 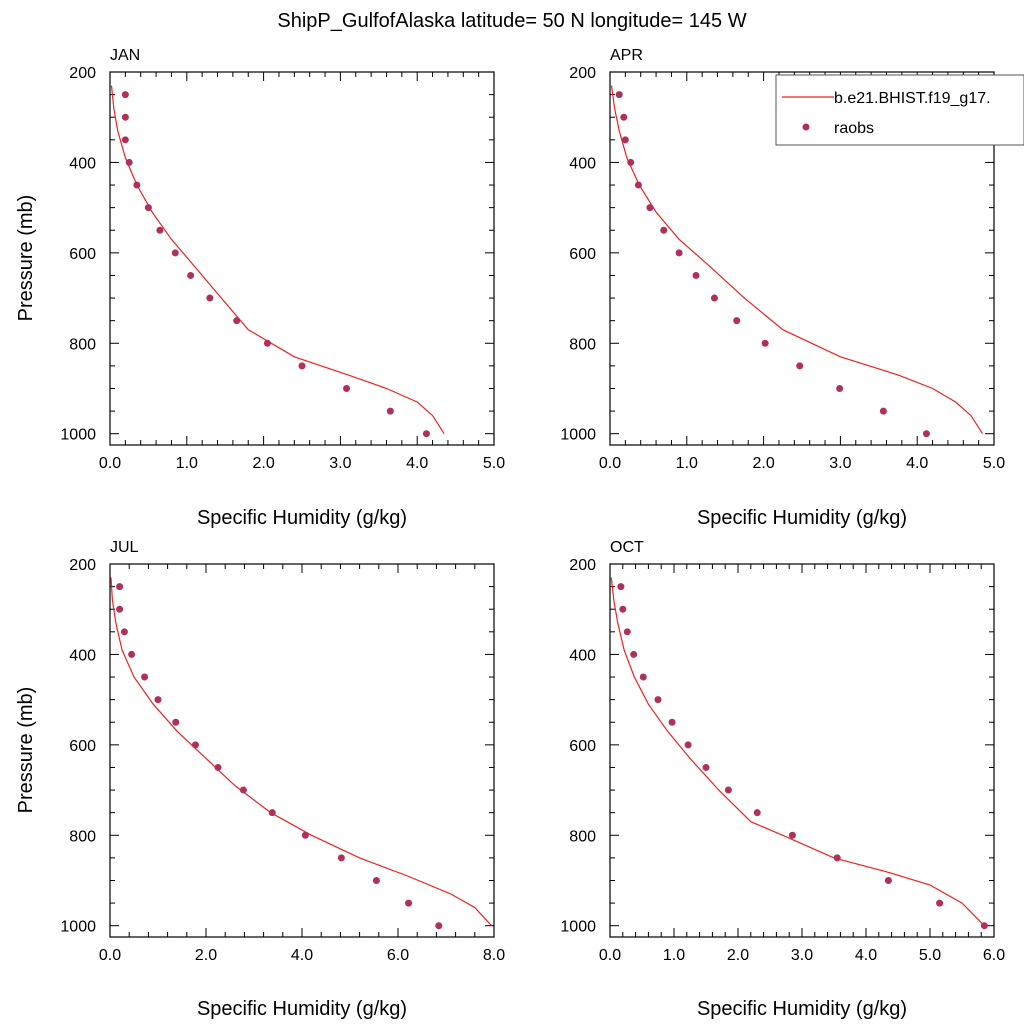 I want to click on y-axis-label: Pressure (mb), so click(x=26, y=258).